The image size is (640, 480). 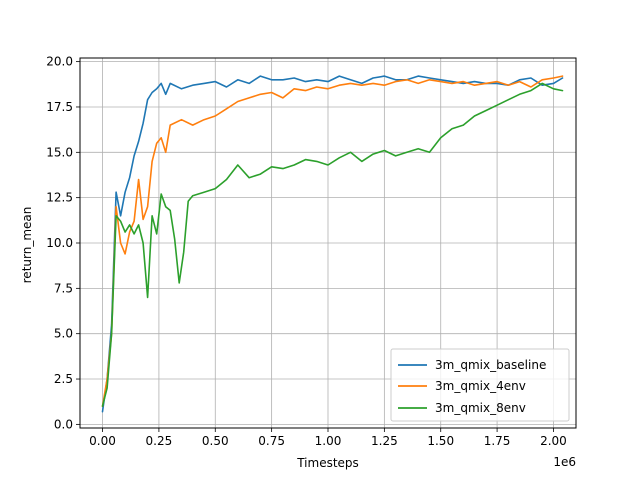 What do you see at coordinates (102, 441) in the screenshot?
I see `x-tick-label: 0.00` at bounding box center [102, 441].